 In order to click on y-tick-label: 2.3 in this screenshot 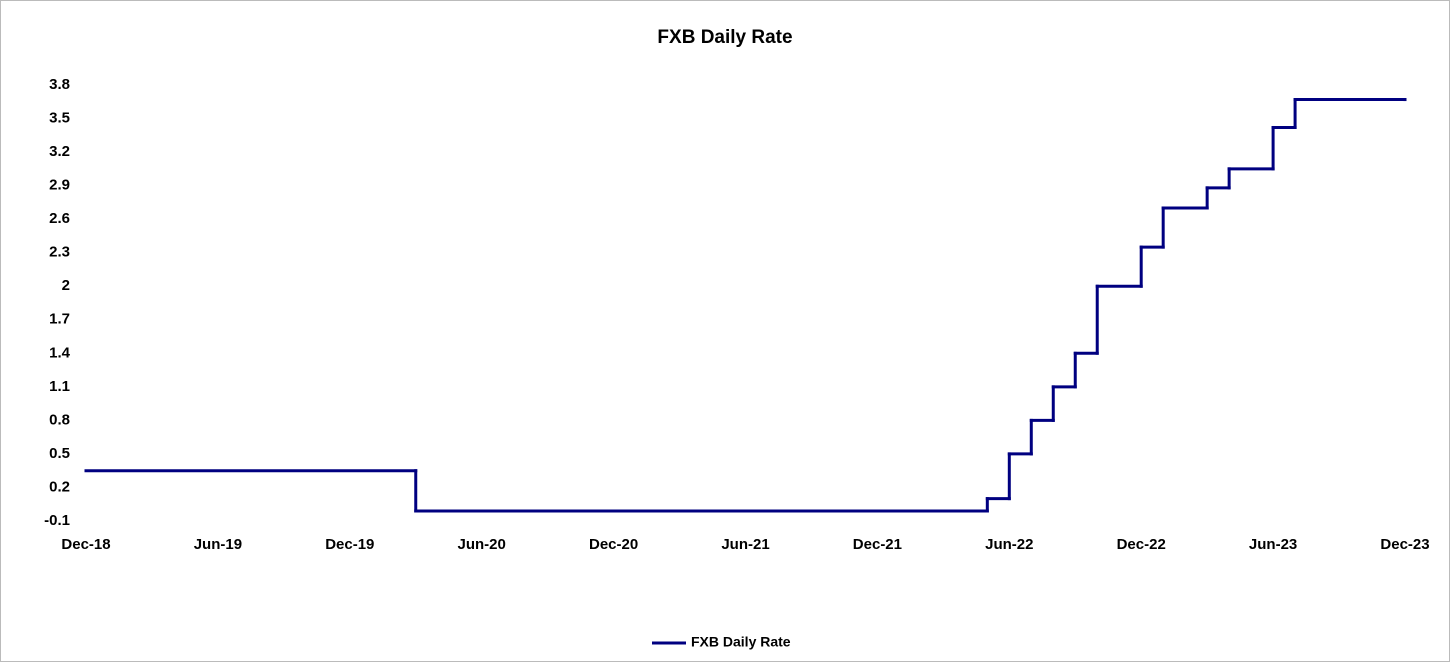, I will do `click(59, 252)`.